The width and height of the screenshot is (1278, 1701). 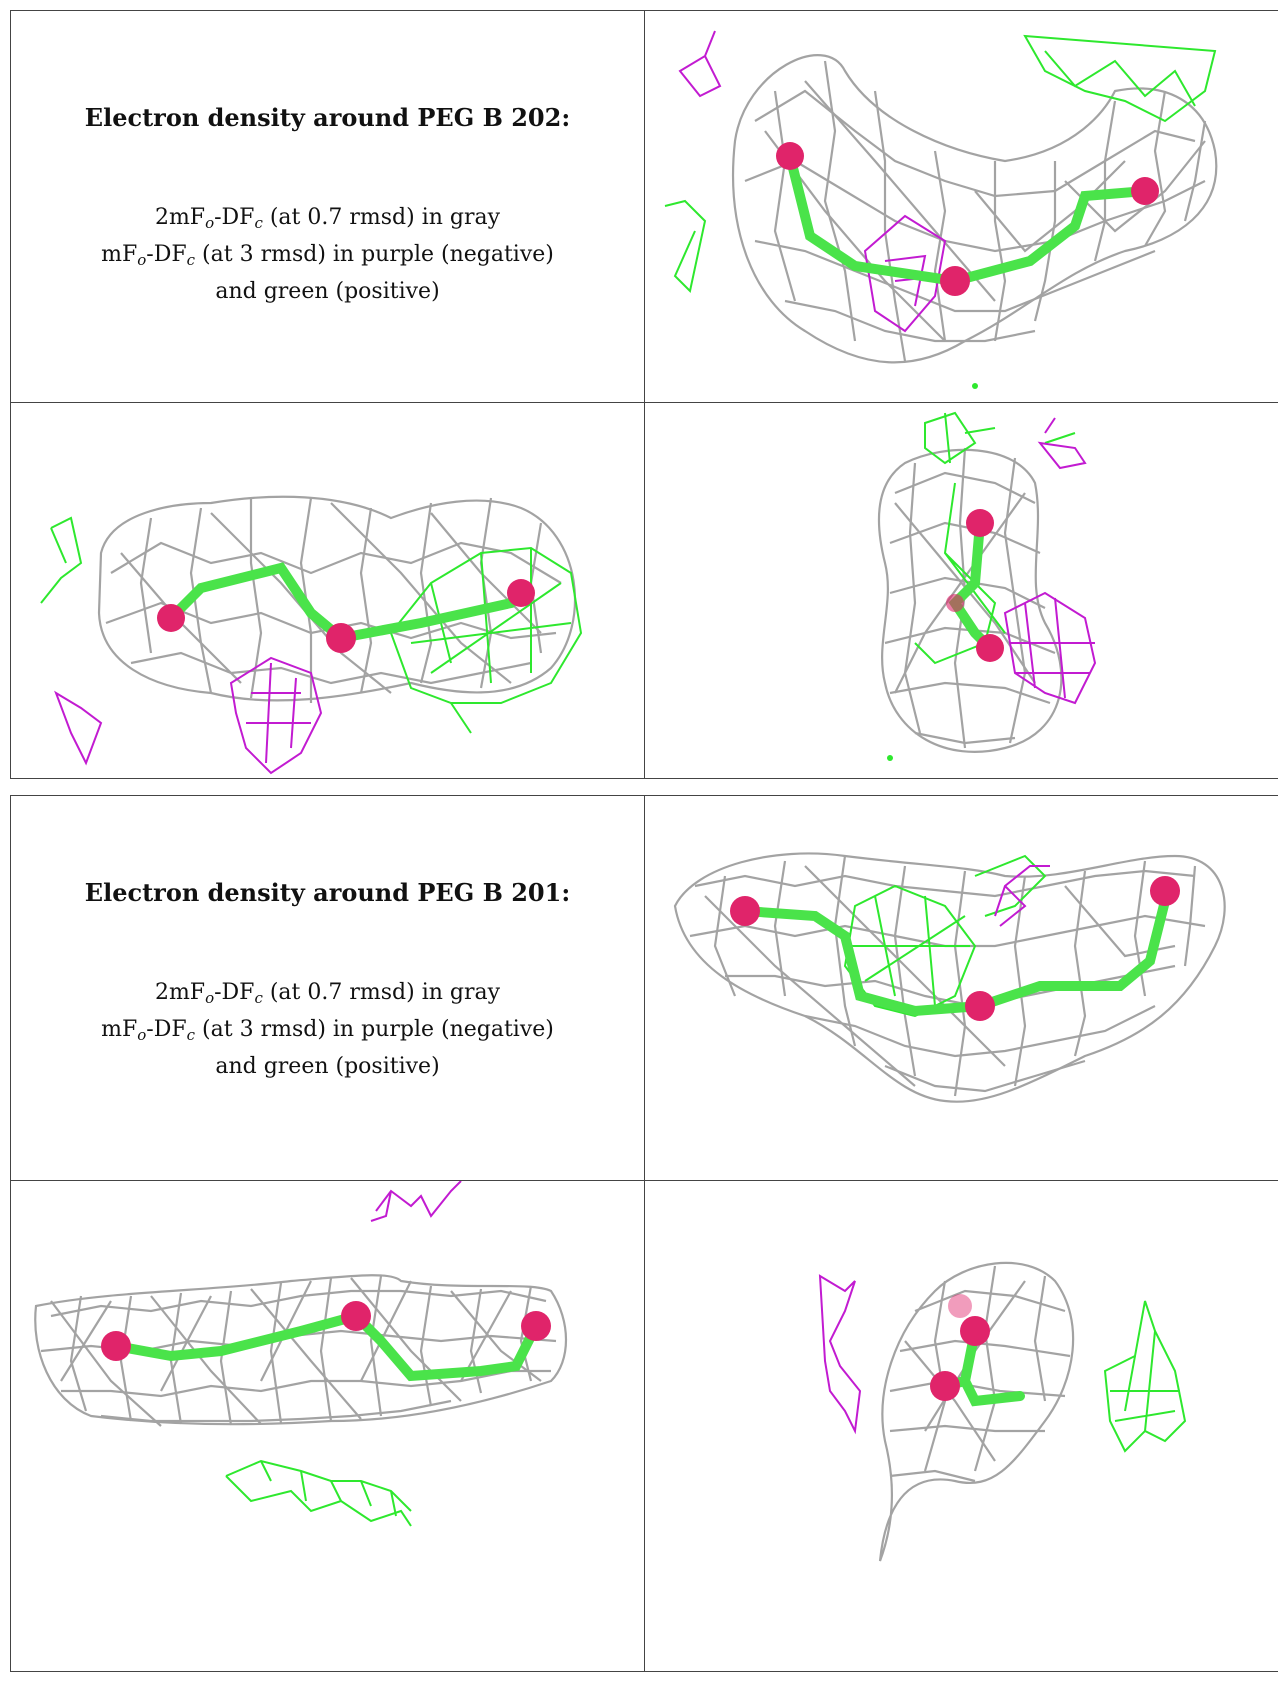 I want to click on panel-title: Electron density around PEG B 202:, so click(x=327, y=117).